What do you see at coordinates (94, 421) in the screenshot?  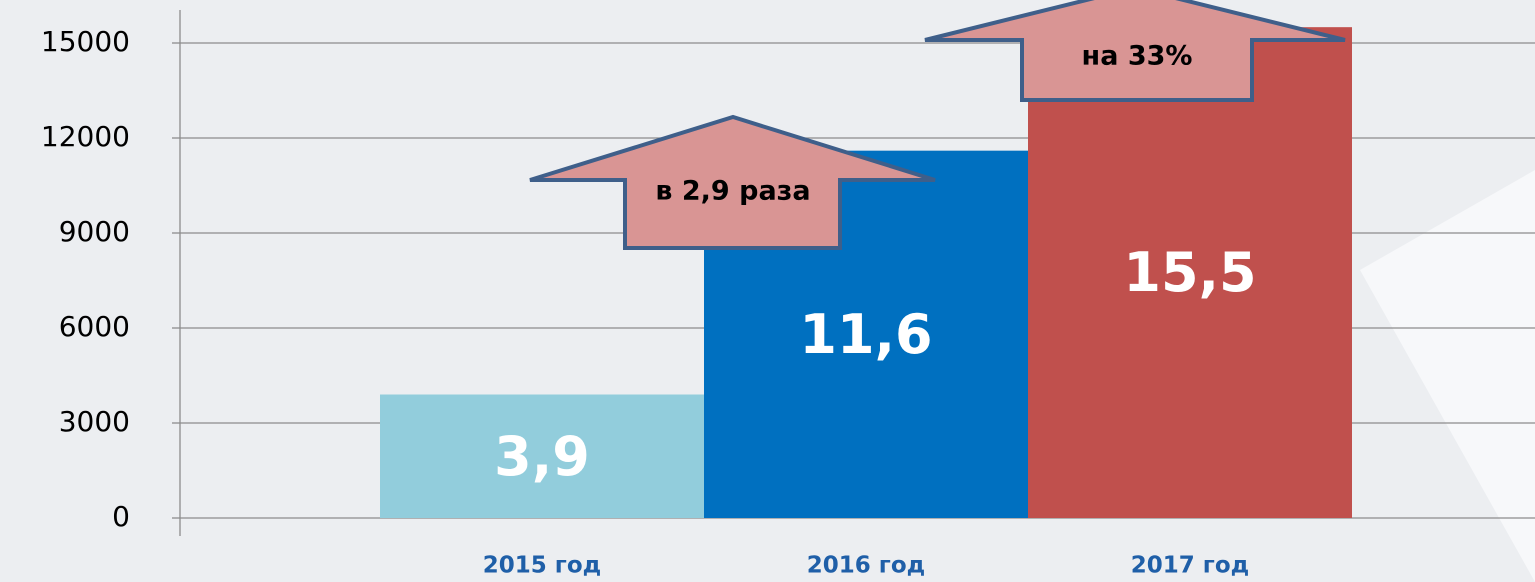 I see `y-tick-label: 3000` at bounding box center [94, 421].